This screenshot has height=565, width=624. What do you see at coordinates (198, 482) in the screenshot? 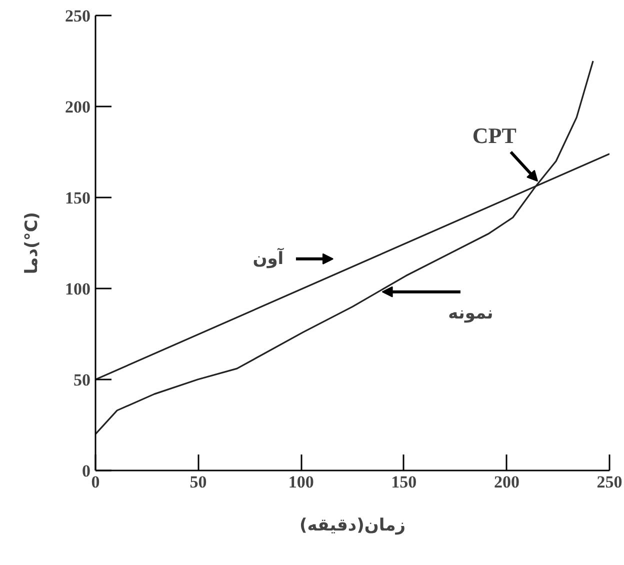
I see `x-tick-label: 50` at bounding box center [198, 482].